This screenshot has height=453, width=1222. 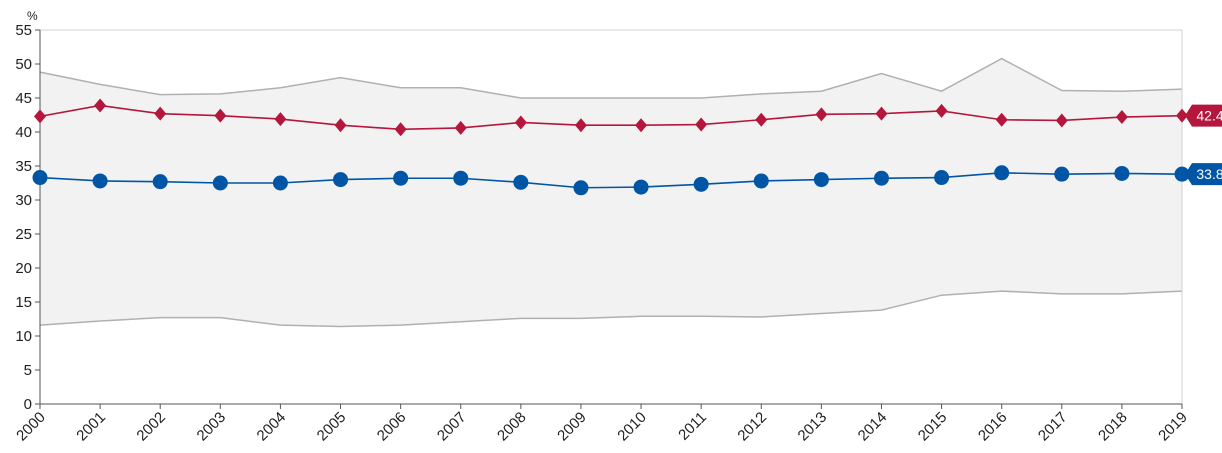 What do you see at coordinates (632, 427) in the screenshot?
I see `x-tick-label: 2010` at bounding box center [632, 427].